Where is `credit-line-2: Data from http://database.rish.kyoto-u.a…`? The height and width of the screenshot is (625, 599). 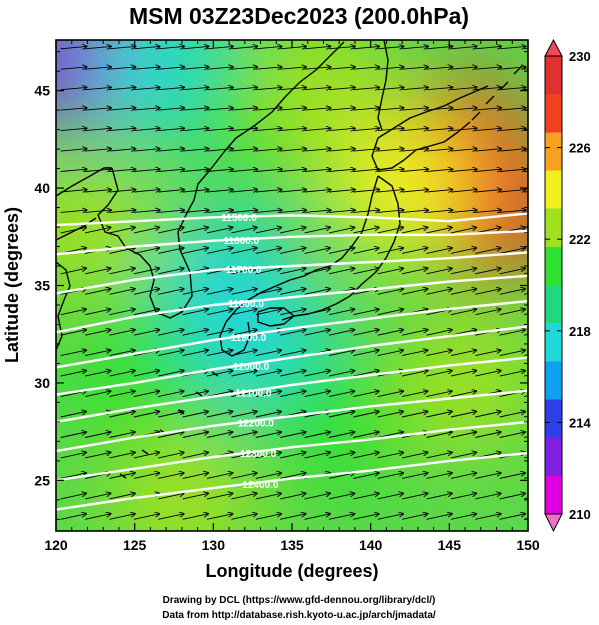 credit-line-2: Data from http://database.rish.kyoto-u.a… is located at coordinates (299, 615).